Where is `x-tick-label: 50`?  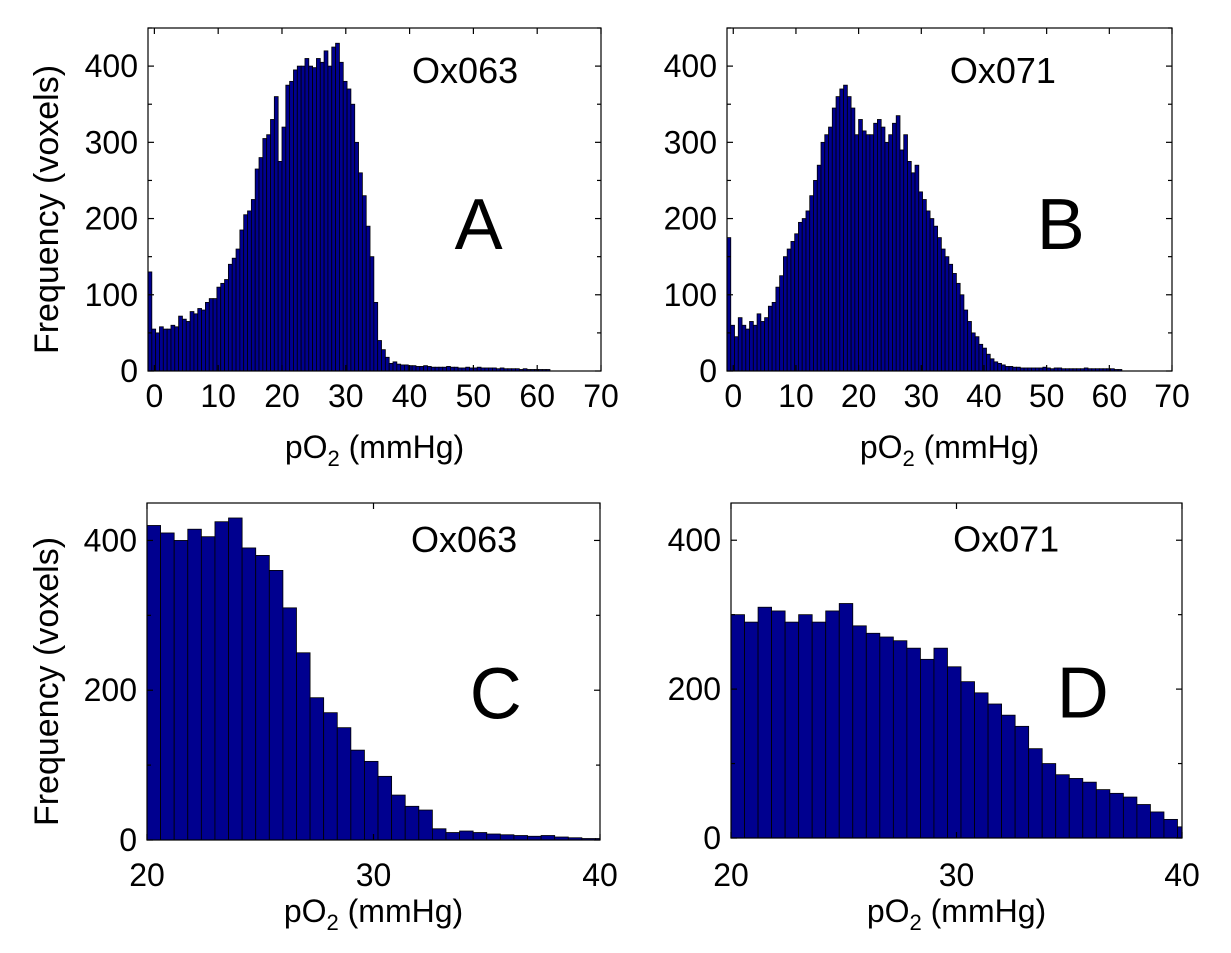 x-tick-label: 50 is located at coordinates (1047, 396).